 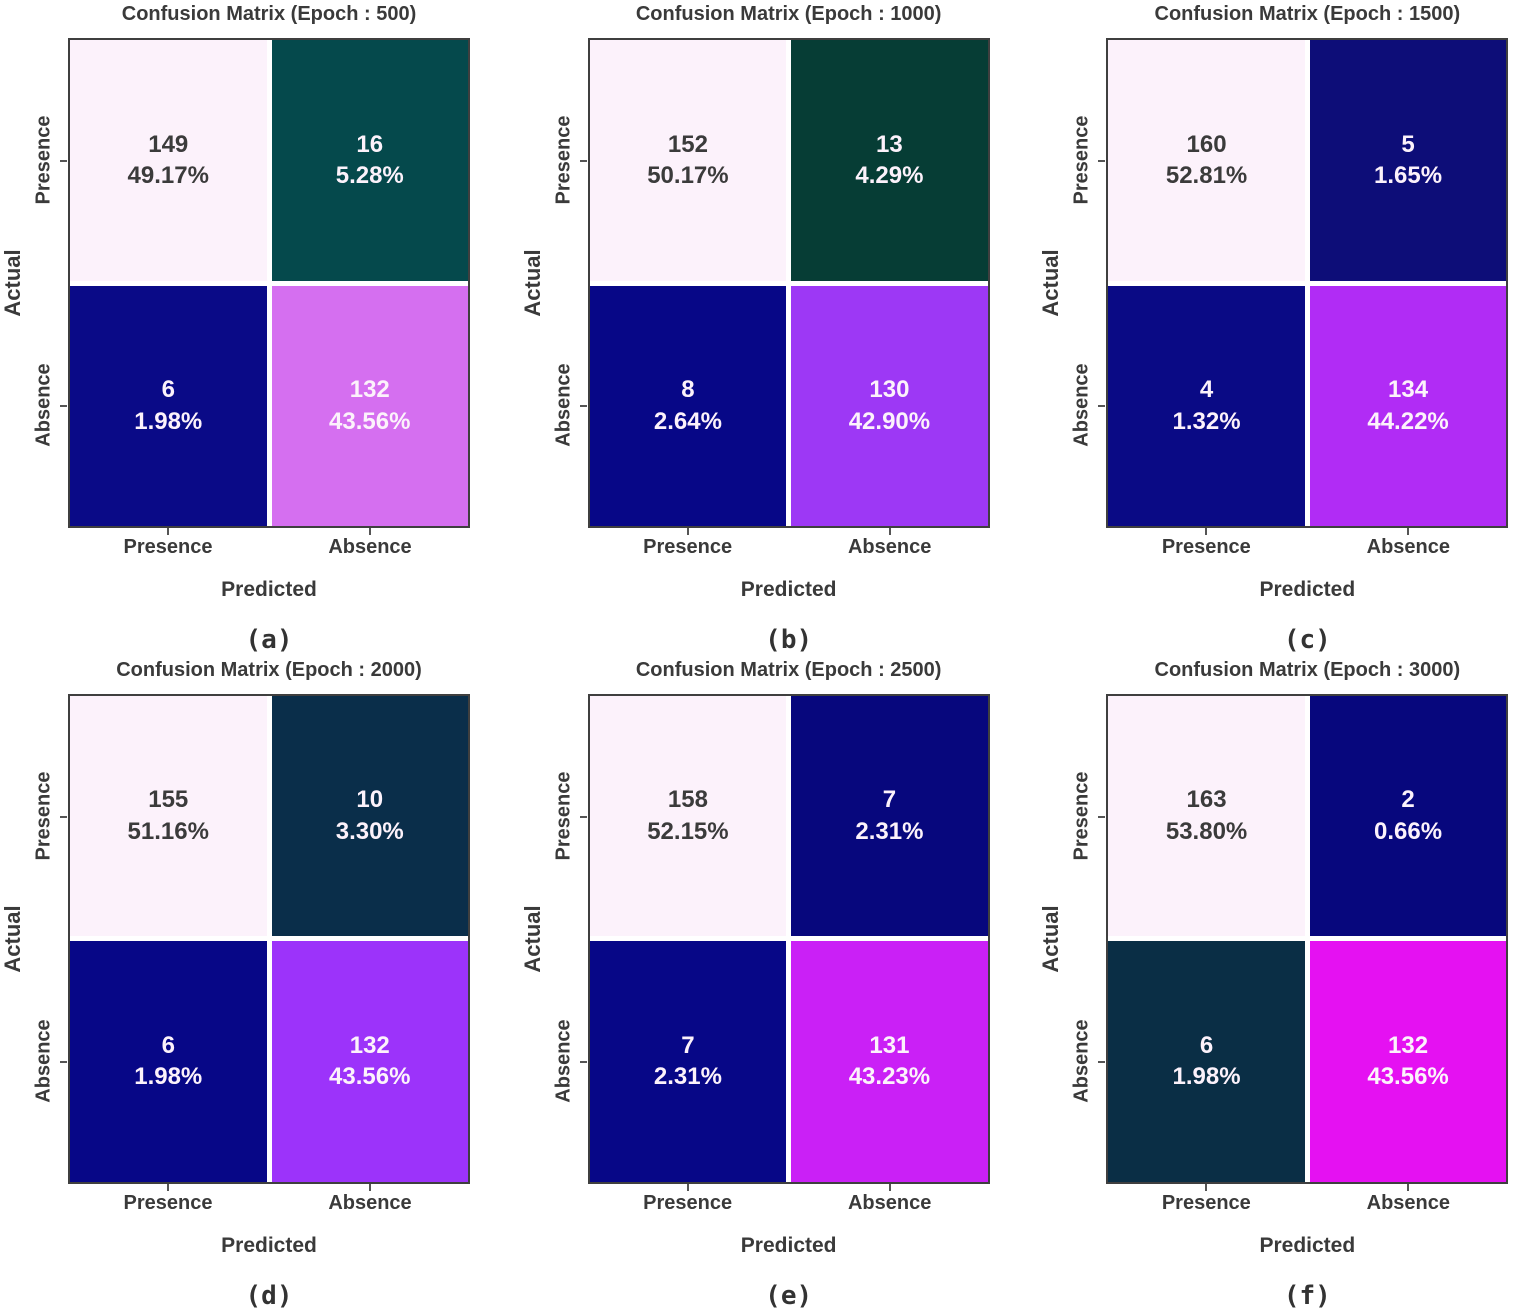 What do you see at coordinates (168, 160) in the screenshot?
I see `matrix-cell-true-positive: 149 49.17%` at bounding box center [168, 160].